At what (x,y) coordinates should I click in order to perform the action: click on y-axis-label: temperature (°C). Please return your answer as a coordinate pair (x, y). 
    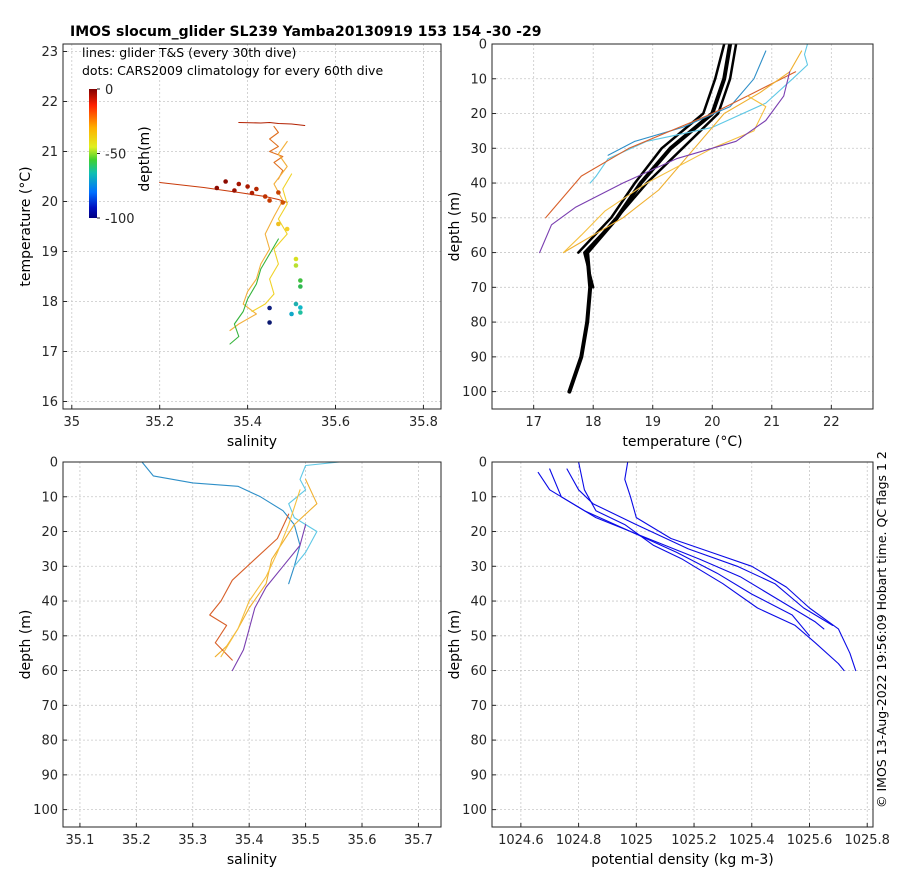
    Looking at the image, I should click on (26, 226).